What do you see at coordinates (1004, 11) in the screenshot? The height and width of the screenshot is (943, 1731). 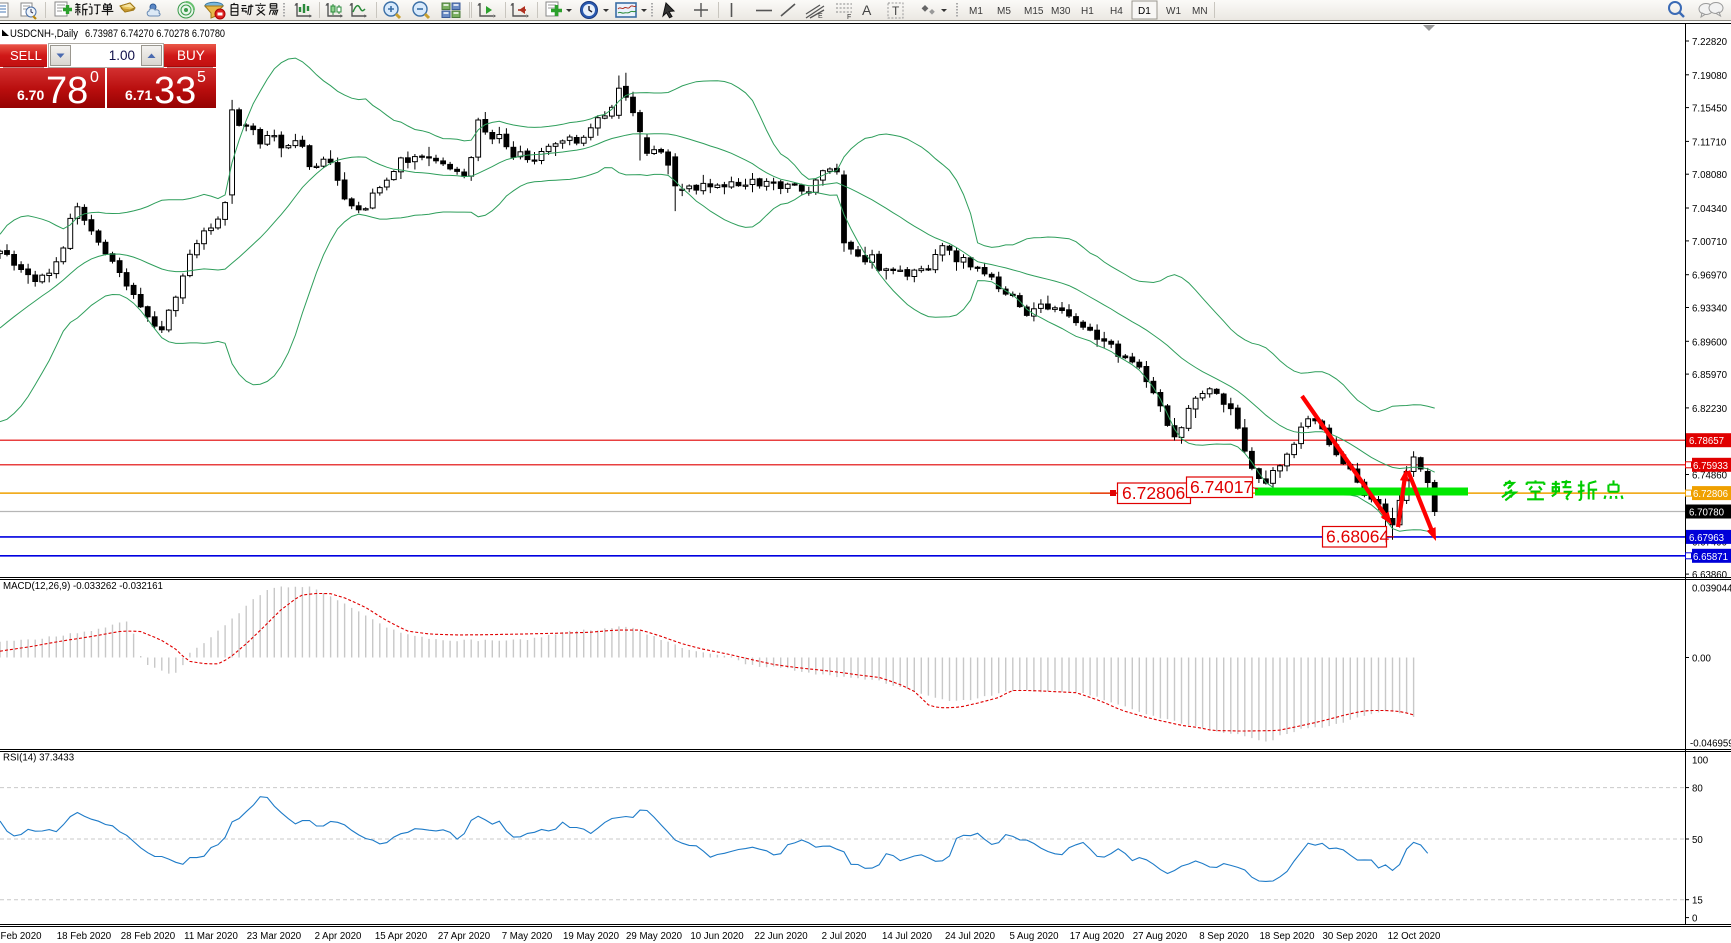 I see `svg-text: M5` at bounding box center [1004, 11].